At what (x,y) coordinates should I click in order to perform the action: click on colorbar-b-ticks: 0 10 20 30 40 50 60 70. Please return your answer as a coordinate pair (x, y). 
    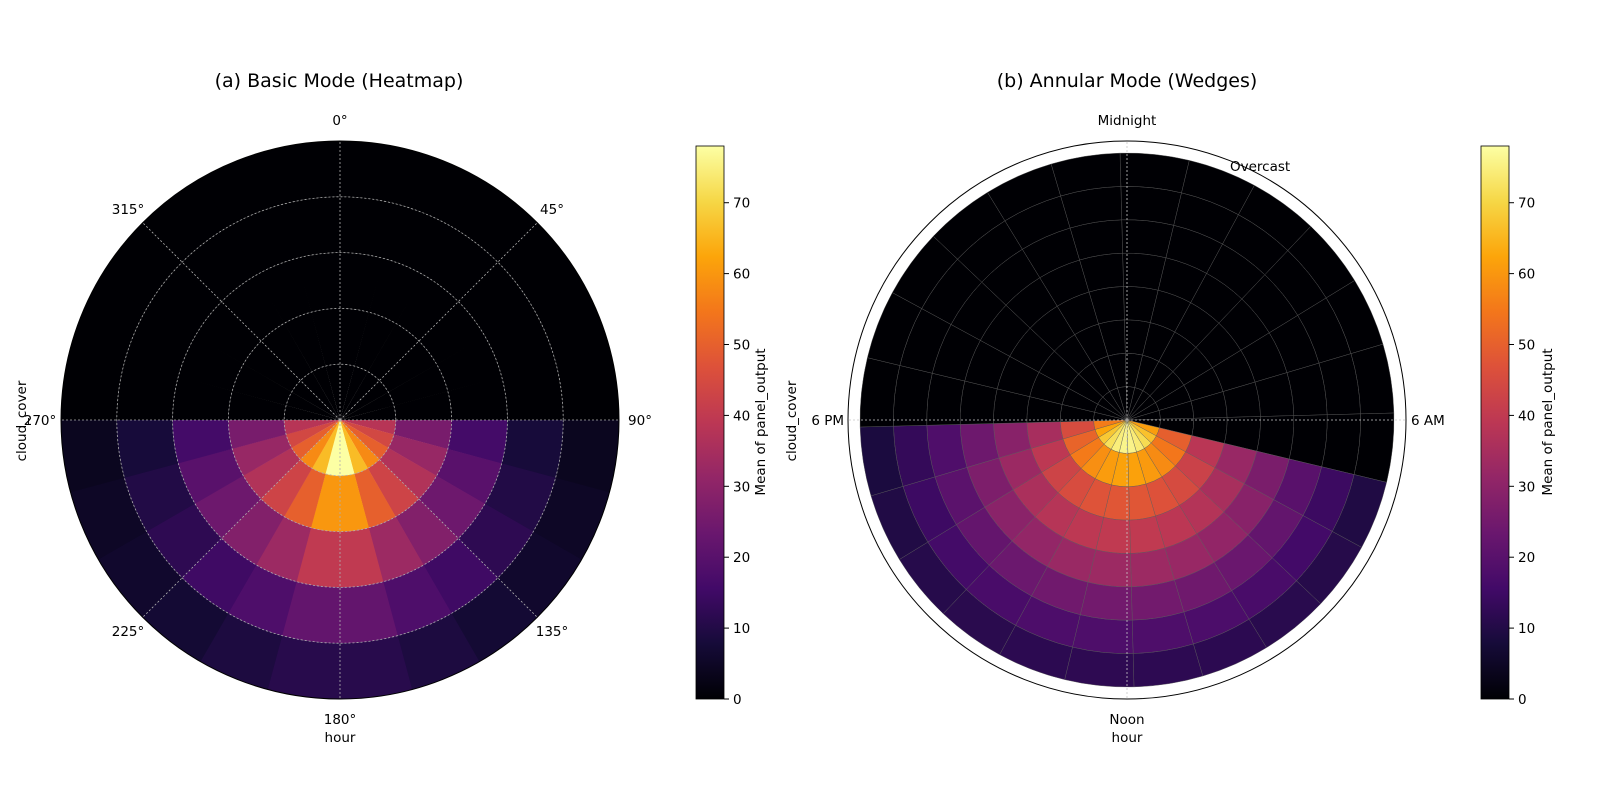
    Looking at the image, I should click on (1522, 452).